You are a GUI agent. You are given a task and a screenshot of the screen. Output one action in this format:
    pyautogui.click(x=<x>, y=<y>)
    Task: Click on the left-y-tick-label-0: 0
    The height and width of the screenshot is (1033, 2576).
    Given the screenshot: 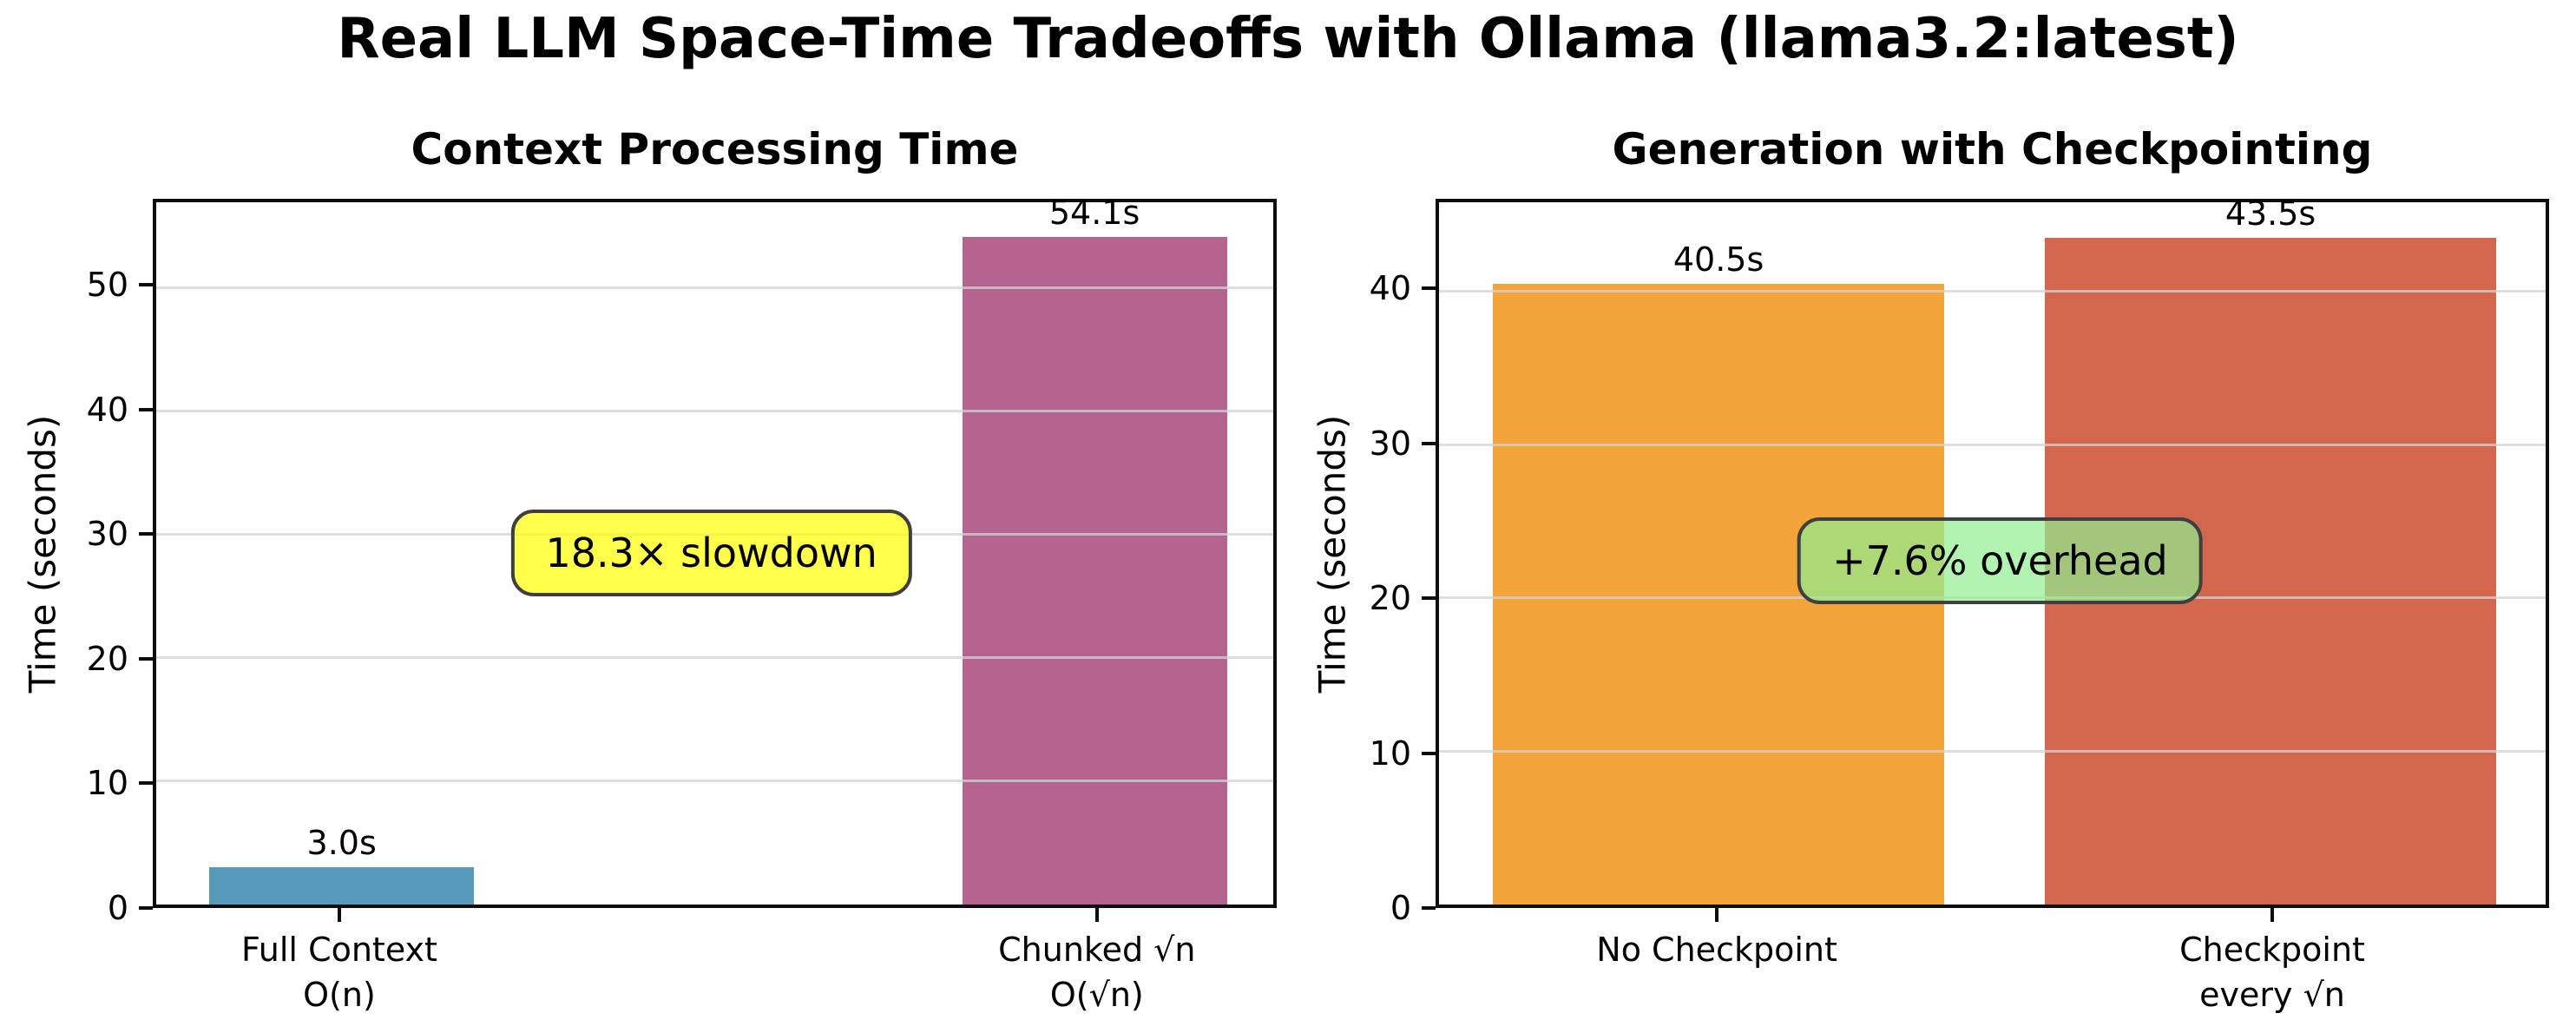 What is the action you would take?
    pyautogui.click(x=117, y=908)
    